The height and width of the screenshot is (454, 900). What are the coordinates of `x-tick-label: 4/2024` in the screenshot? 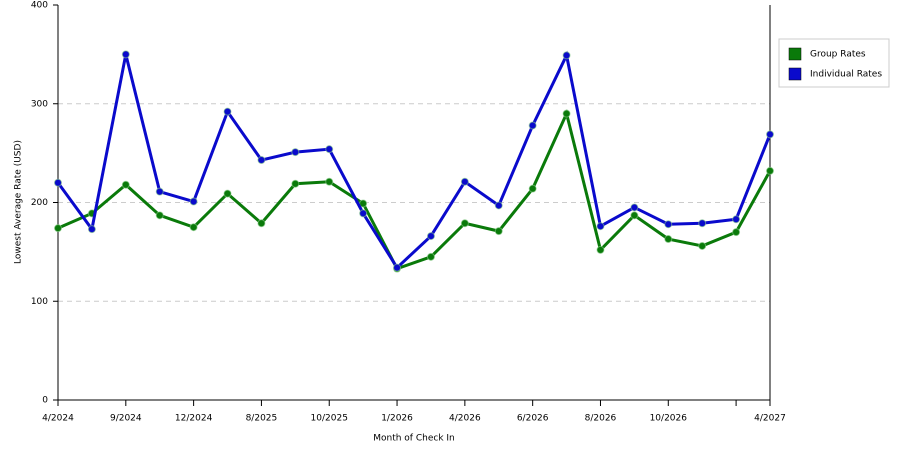 It's located at (58, 419).